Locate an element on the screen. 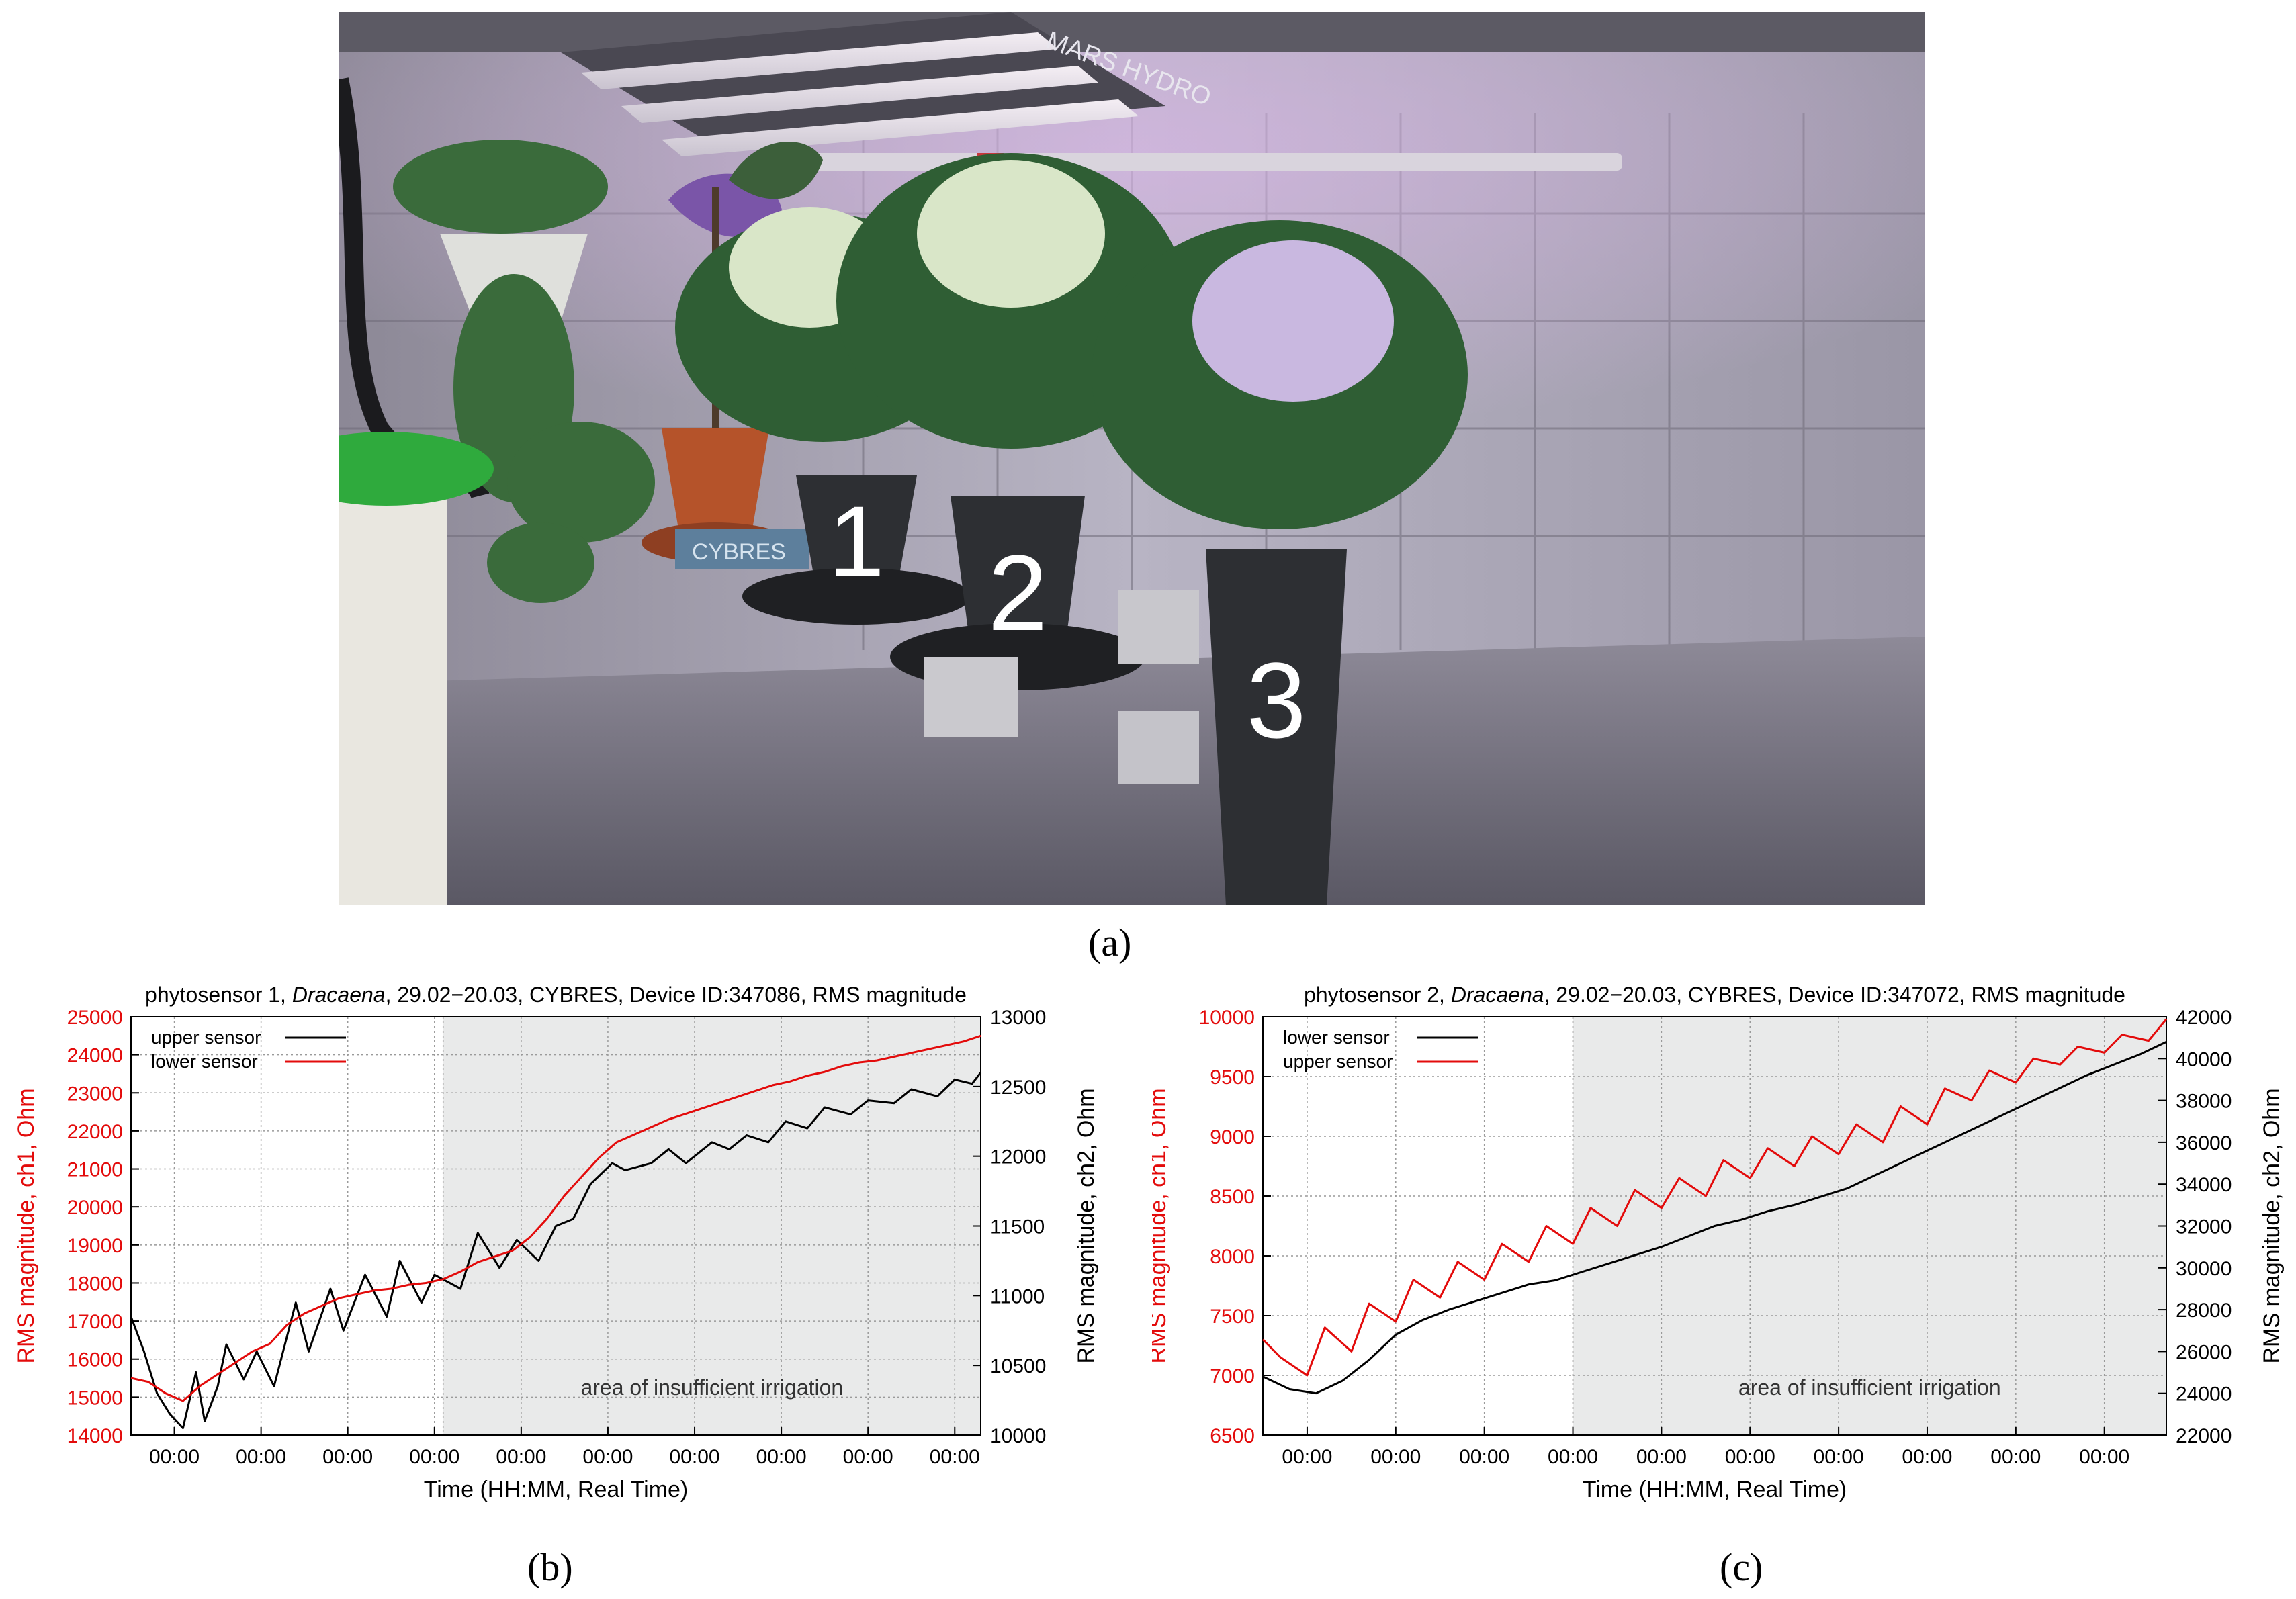 This screenshot has height=1599, width=2296. y-left-tick-label: 7000 is located at coordinates (1232, 1376).